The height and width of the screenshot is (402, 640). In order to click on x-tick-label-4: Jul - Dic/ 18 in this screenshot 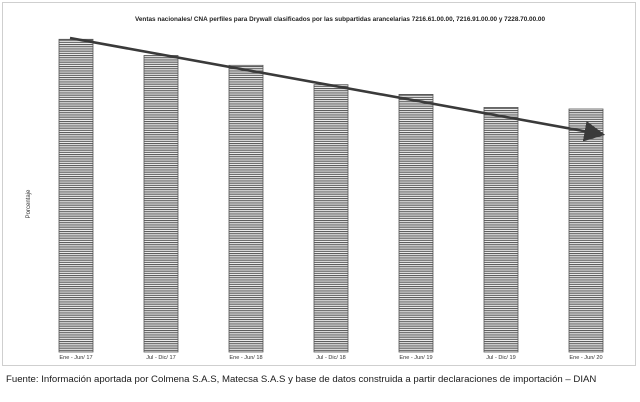, I will do `click(331, 358)`.